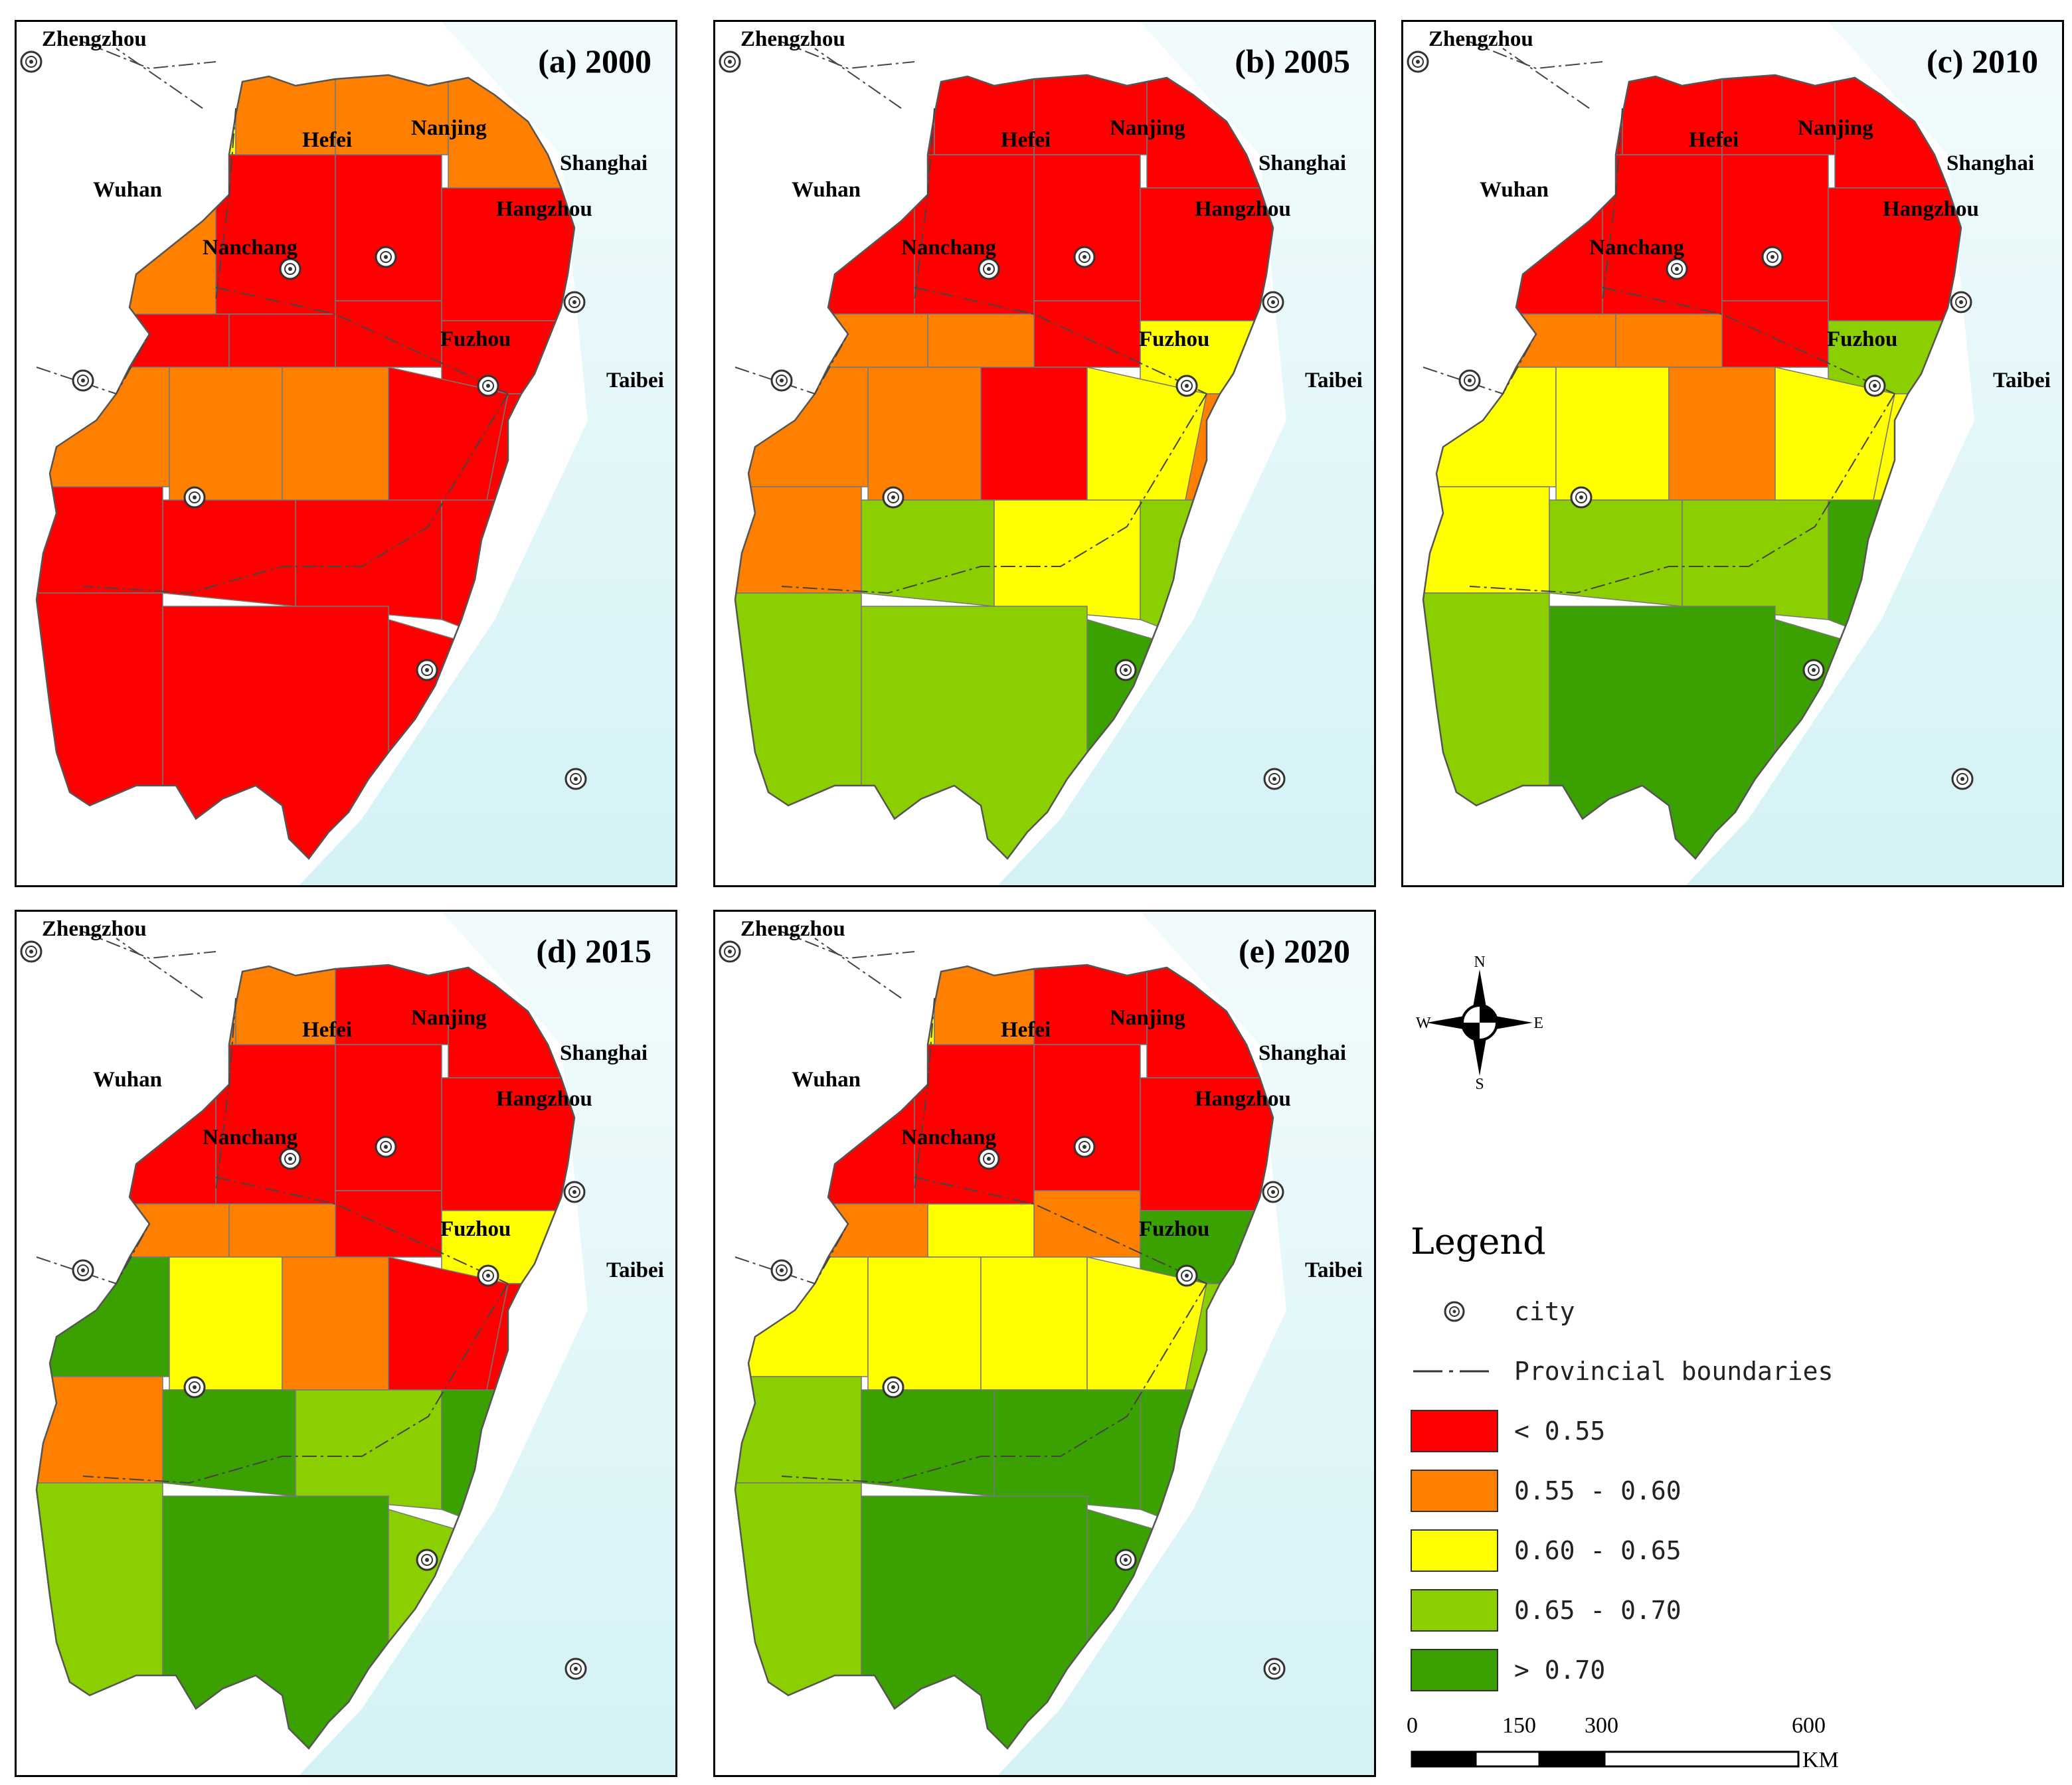 This screenshot has width=2072, height=1785. Describe the element at coordinates (1820, 1760) in the screenshot. I see `scale-unit: KM` at that location.